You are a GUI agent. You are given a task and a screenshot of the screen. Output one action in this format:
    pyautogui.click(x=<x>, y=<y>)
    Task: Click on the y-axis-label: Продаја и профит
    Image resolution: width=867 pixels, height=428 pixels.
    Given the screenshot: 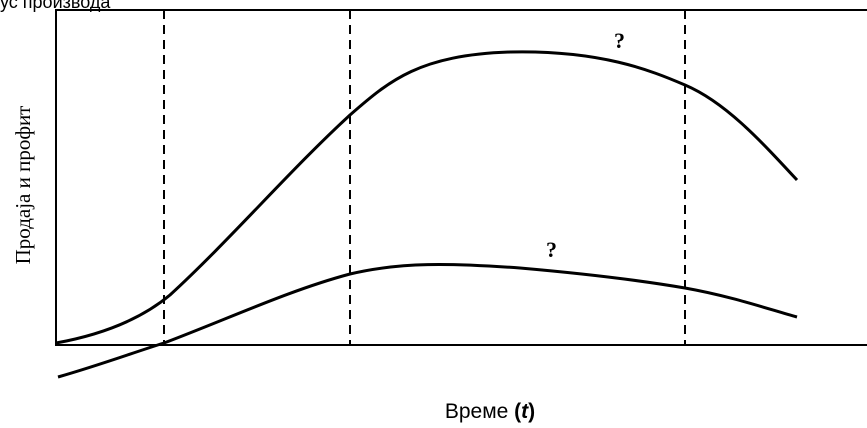 What is the action you would take?
    pyautogui.click(x=23, y=185)
    